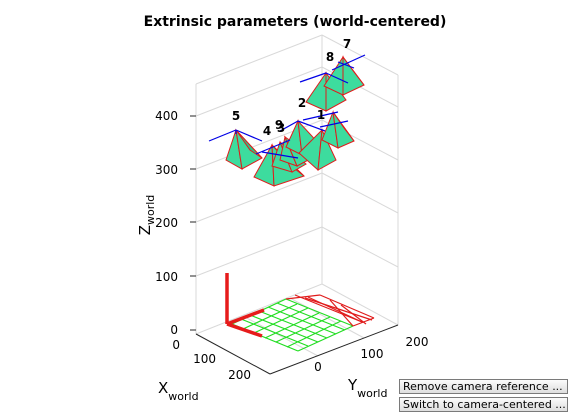 This screenshot has height=413, width=570. I want to click on axis-lines, so click(297, 349).